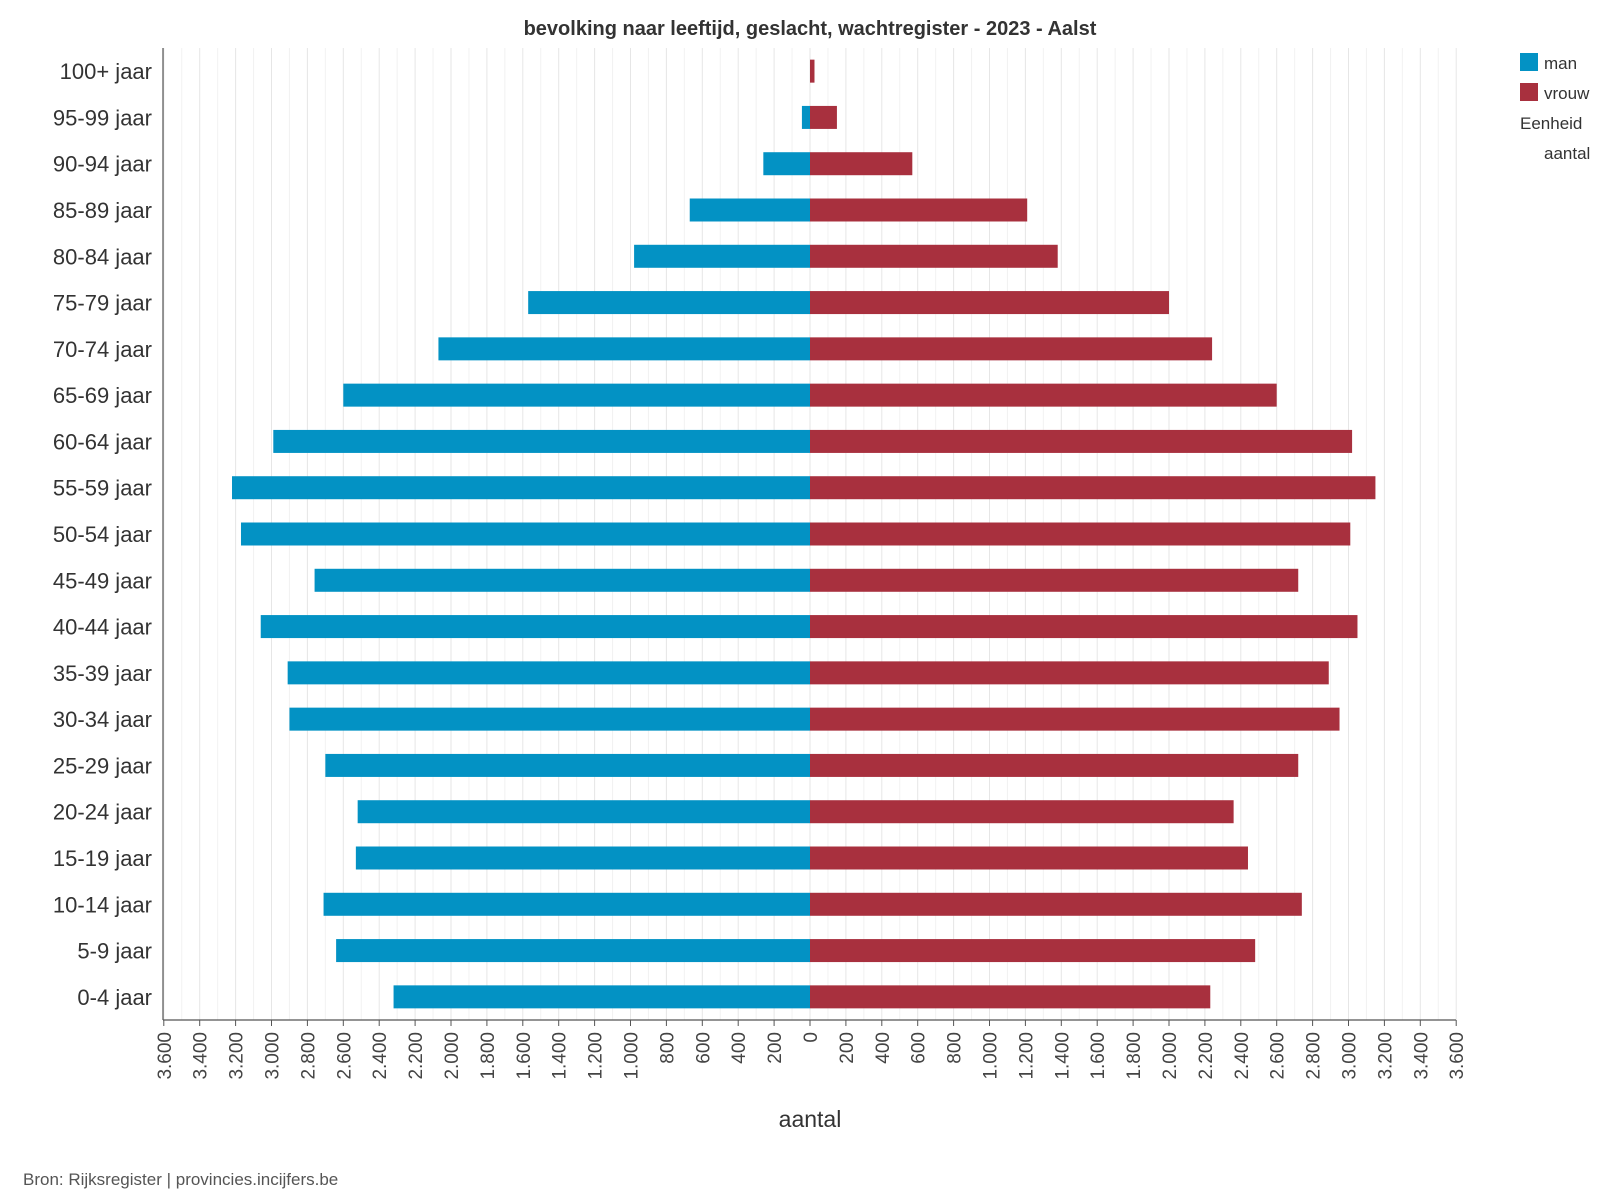 The height and width of the screenshot is (1200, 1600). I want to click on category-label: 85-89 jaar, so click(102, 210).